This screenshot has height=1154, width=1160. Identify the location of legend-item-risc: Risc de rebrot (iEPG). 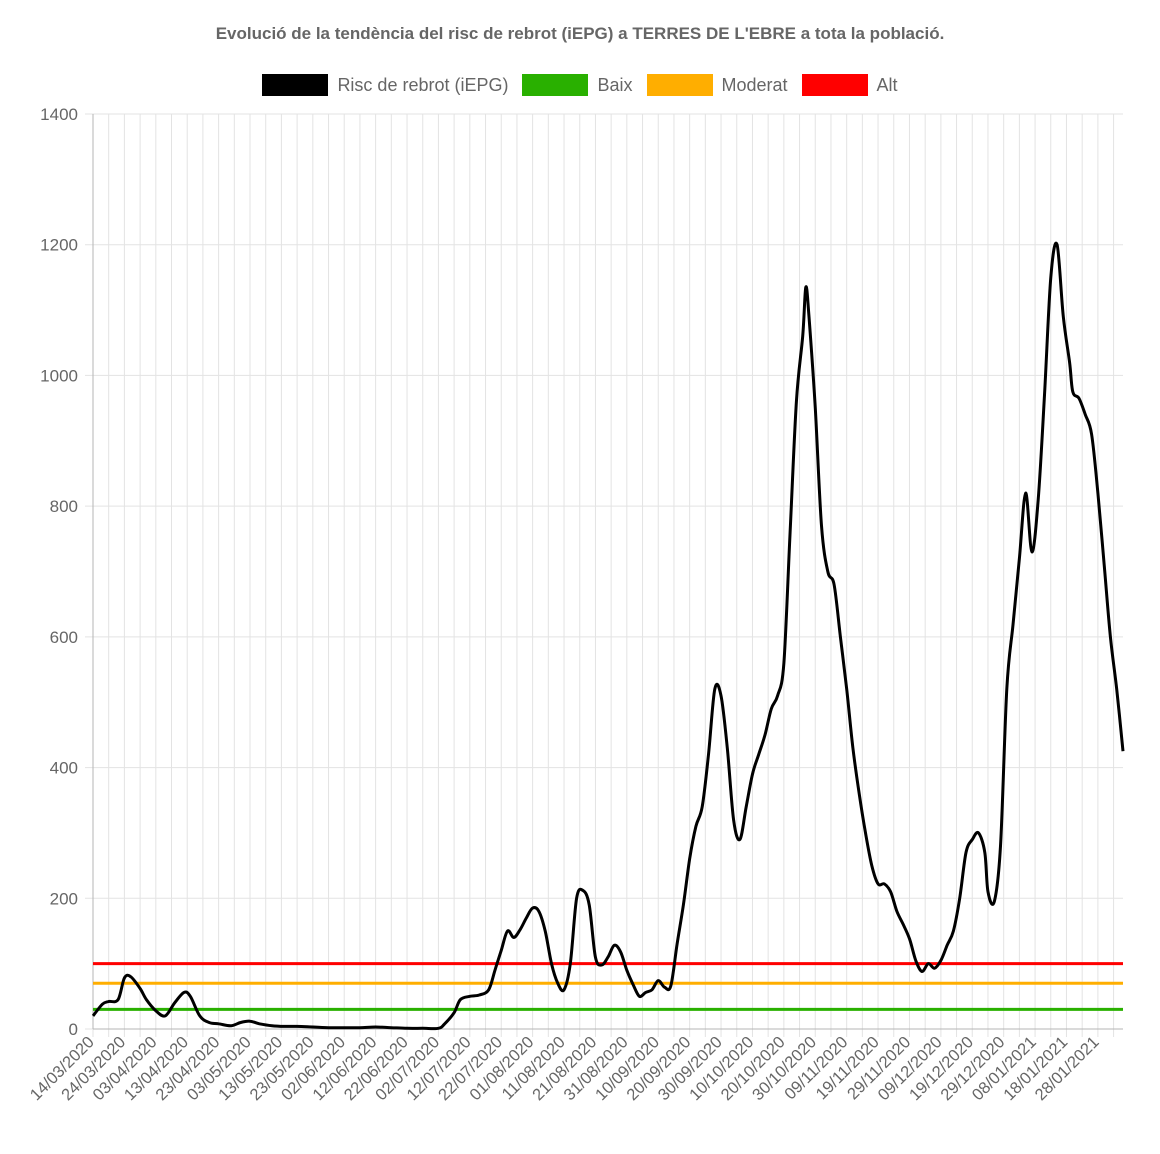
(385, 85).